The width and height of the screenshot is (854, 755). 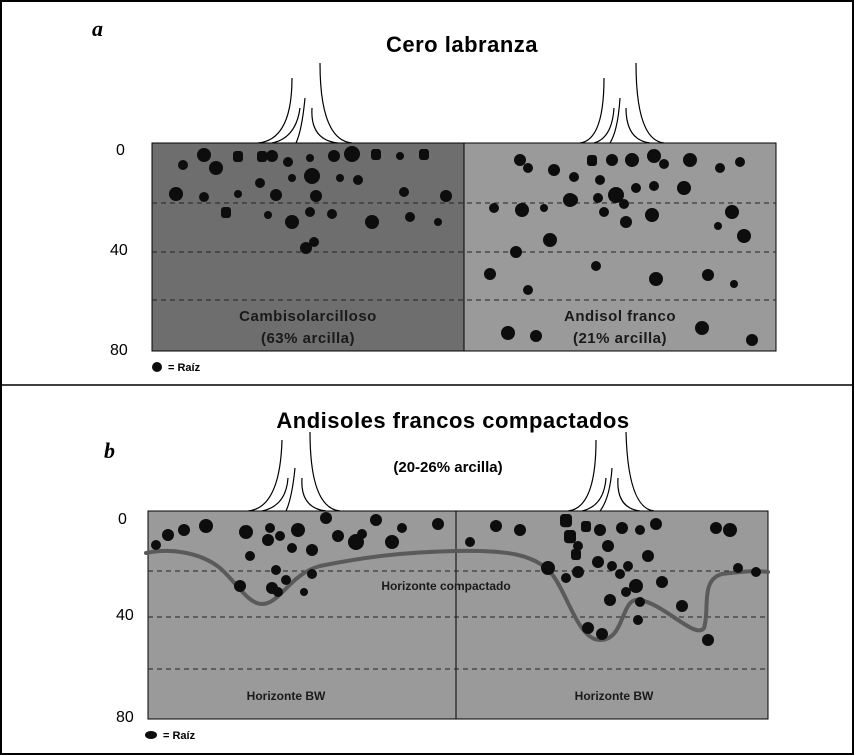 I want to click on panel-a-legend: = Raíz, so click(x=184, y=368).